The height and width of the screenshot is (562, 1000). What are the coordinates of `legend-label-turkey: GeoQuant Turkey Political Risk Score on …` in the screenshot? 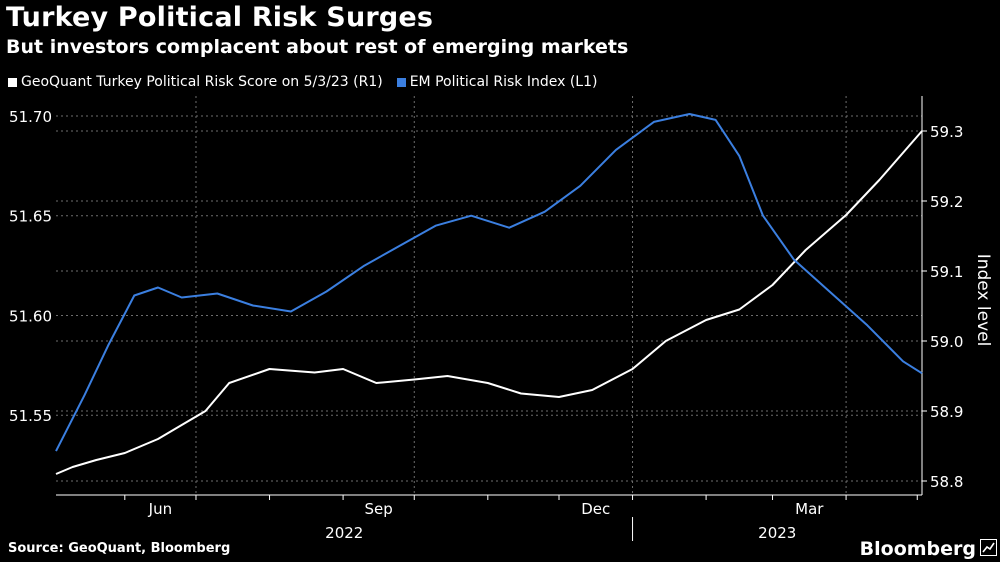 It's located at (202, 82).